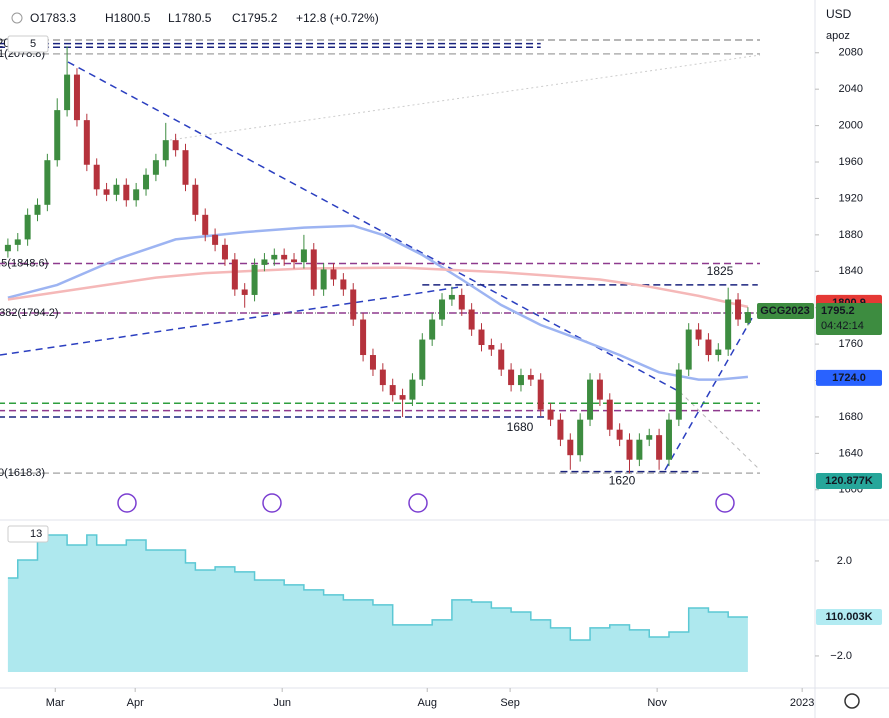 The width and height of the screenshot is (889, 718). I want to click on ma-tag: 1724.0, so click(849, 378).